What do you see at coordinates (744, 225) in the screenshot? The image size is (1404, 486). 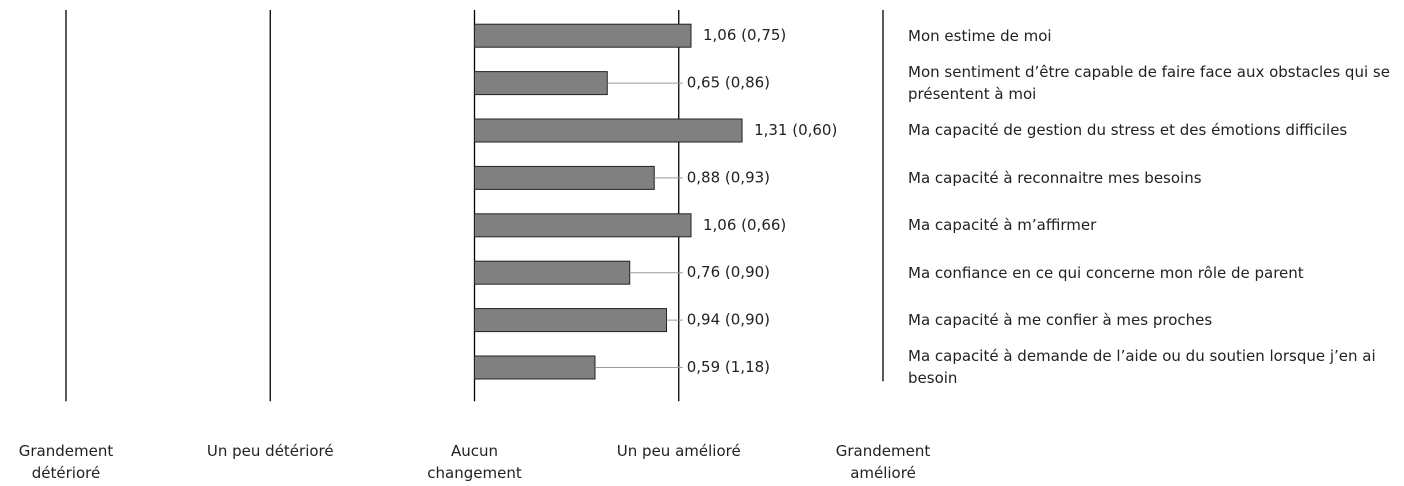 I see `value-label: 1,06 (0,66)` at bounding box center [744, 225].